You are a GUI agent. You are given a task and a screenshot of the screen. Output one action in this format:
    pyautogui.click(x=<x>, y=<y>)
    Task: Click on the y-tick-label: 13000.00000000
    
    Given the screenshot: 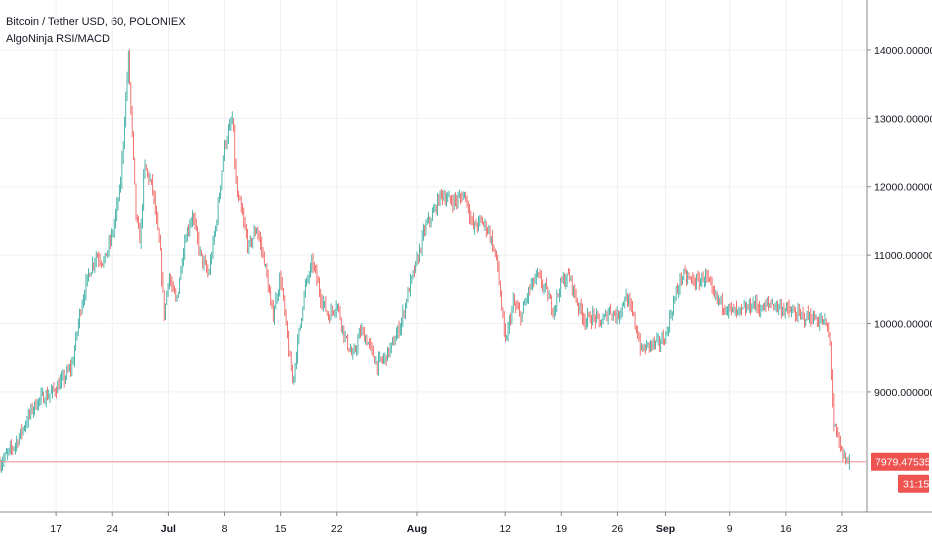 What is the action you would take?
    pyautogui.click(x=903, y=119)
    